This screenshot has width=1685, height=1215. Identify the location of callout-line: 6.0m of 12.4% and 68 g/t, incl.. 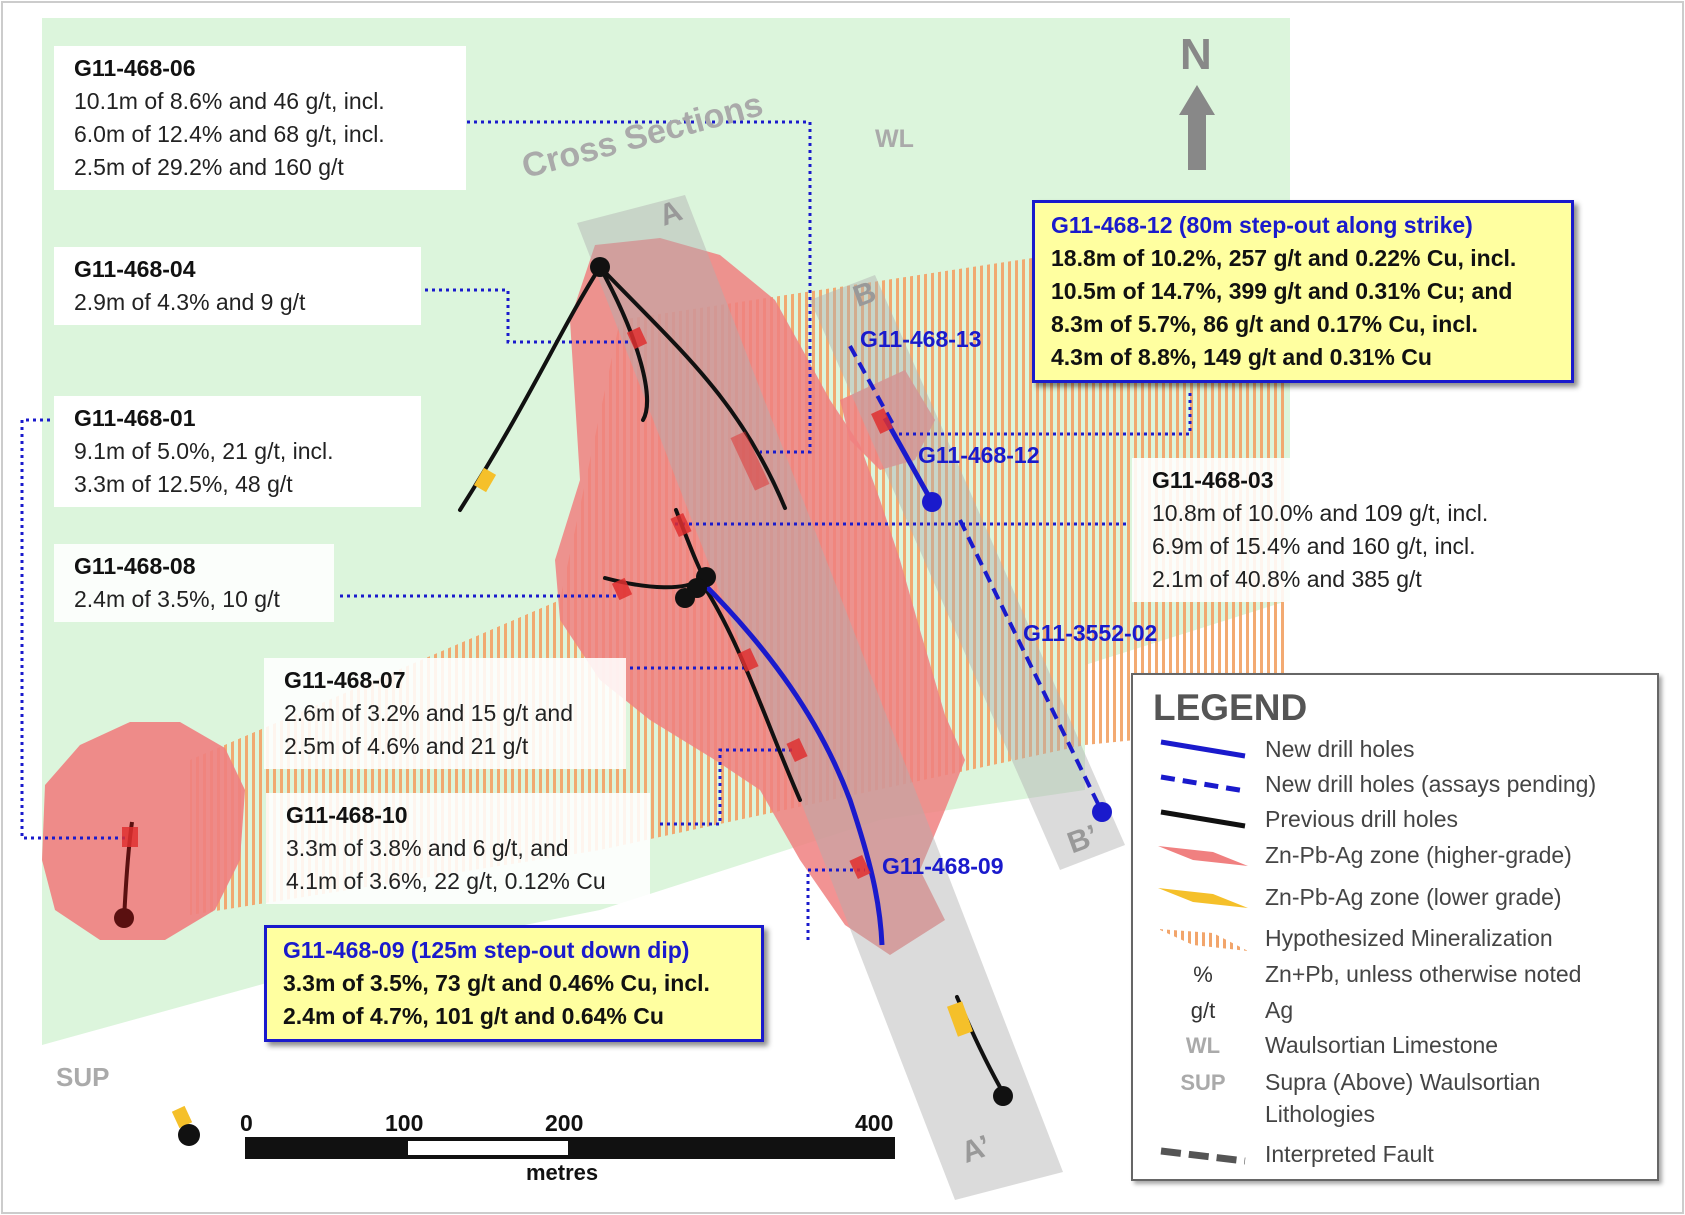
(229, 134).